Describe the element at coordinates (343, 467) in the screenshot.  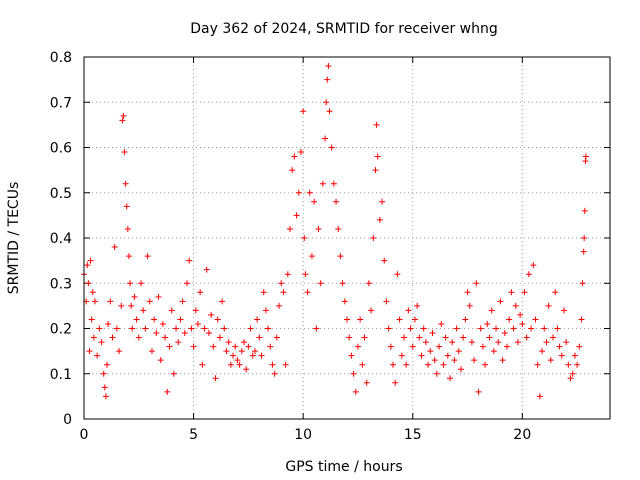
I see `x-axis-label: GPS time / hours` at that location.